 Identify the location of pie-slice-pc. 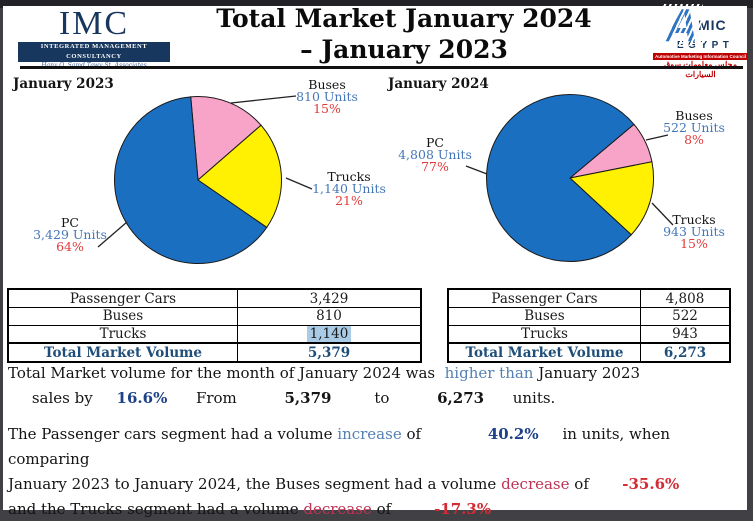
(560, 178).